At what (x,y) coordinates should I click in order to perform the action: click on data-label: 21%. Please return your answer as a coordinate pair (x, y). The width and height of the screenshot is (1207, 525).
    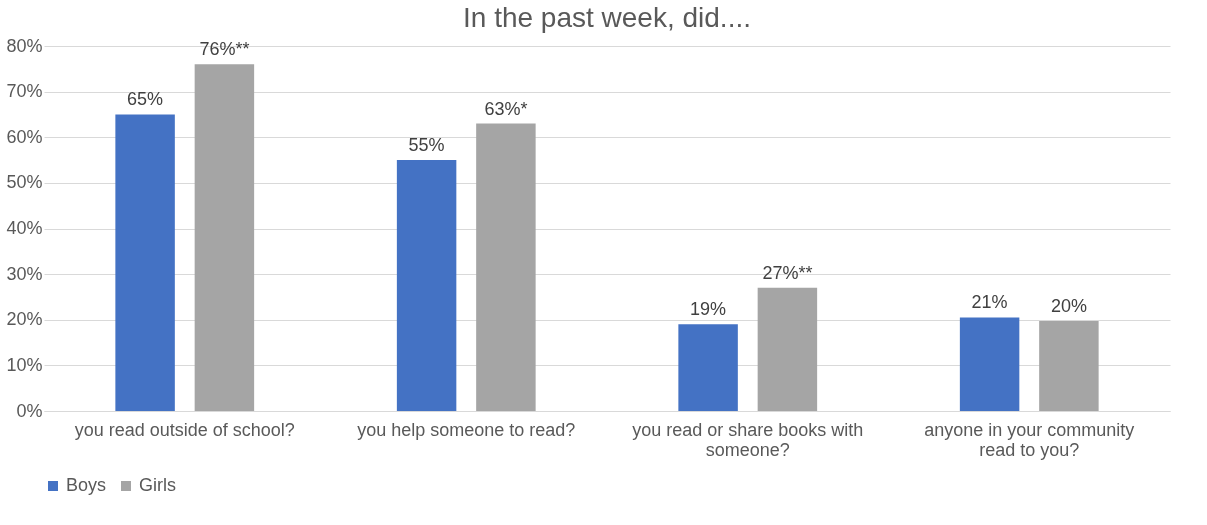
    Looking at the image, I should click on (989, 302).